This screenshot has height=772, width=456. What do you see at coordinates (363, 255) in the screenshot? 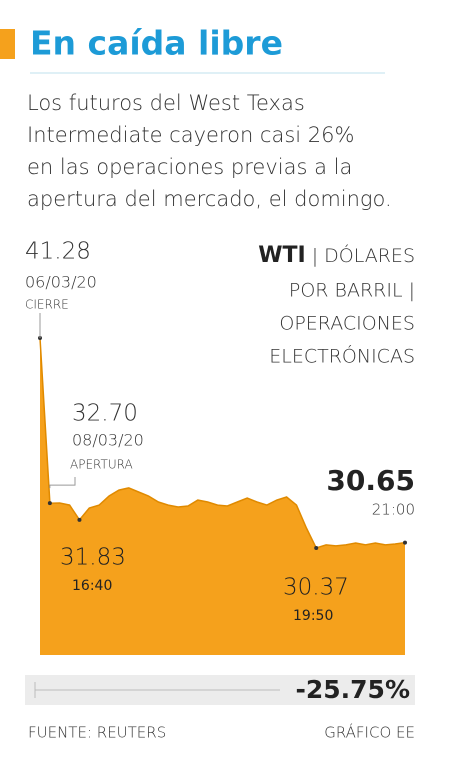
I see `unit-line: | DÓLARES` at bounding box center [363, 255].